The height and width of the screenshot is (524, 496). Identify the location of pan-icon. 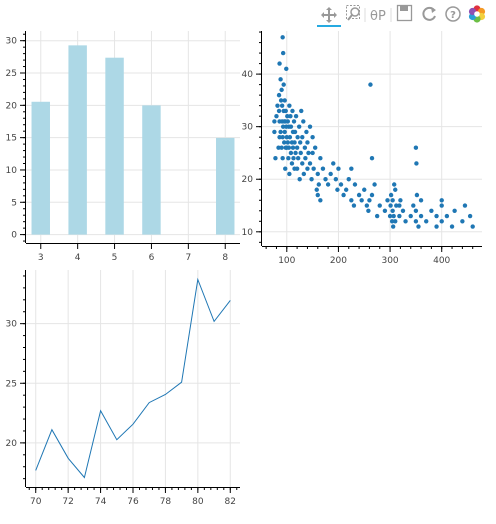
(329, 15).